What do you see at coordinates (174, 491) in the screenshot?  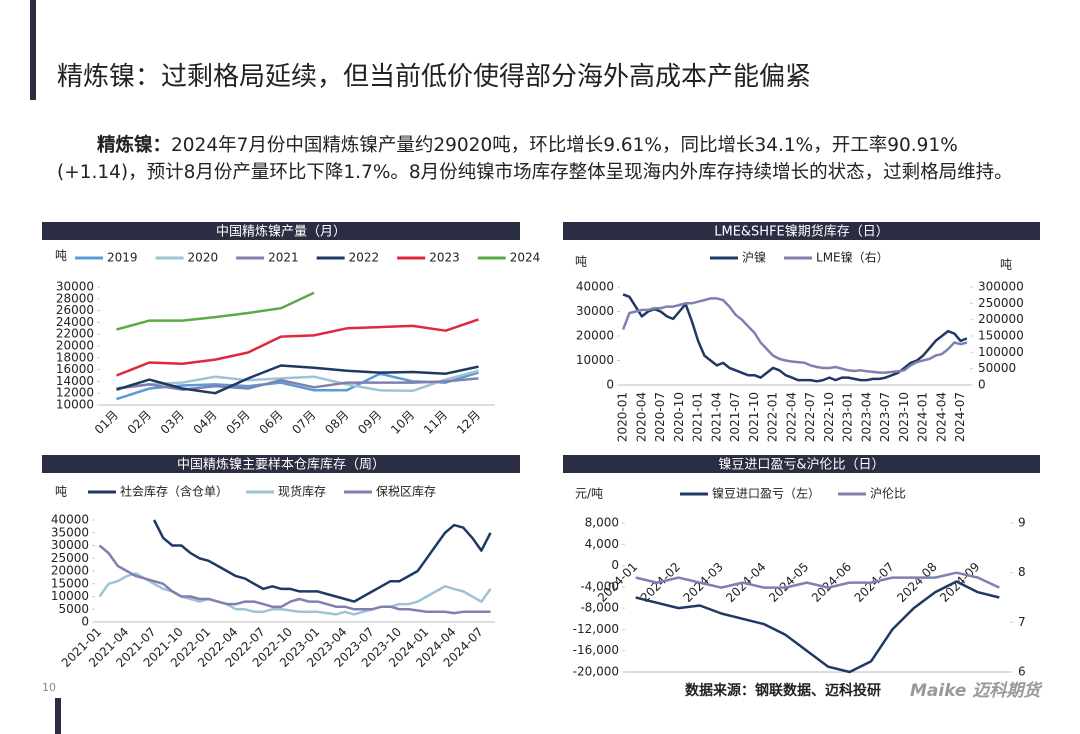 I see `legend-label: 社会库存（含仓单）` at bounding box center [174, 491].